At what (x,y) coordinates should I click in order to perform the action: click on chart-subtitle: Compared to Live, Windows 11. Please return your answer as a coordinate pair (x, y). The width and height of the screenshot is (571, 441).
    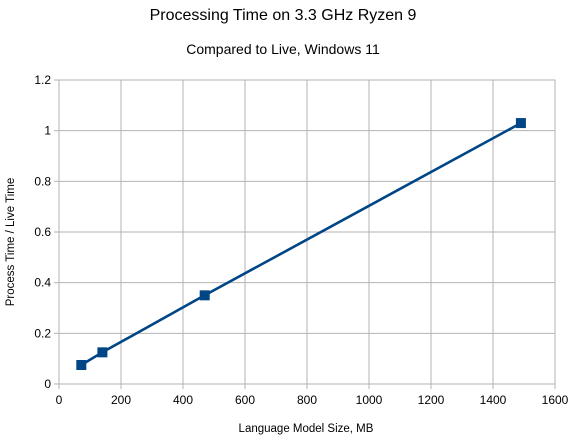
    Looking at the image, I should click on (283, 49).